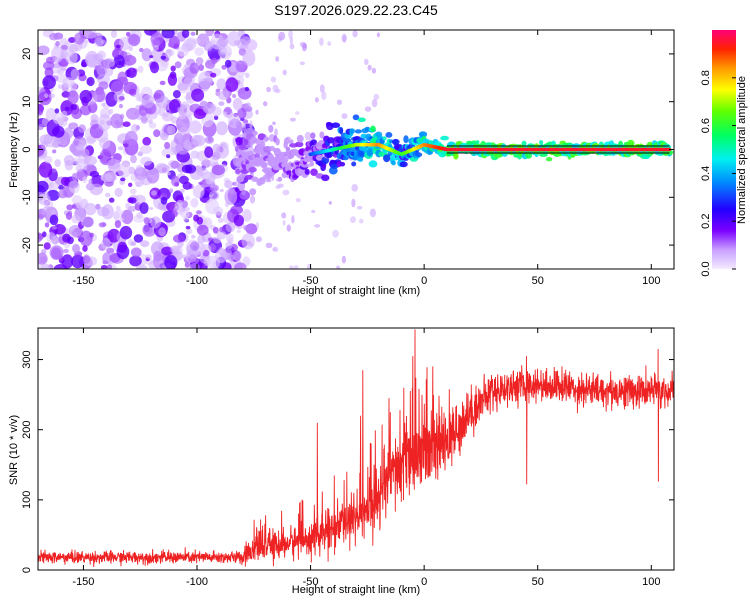 The image size is (750, 600). Describe the element at coordinates (27, 430) in the screenshot. I see `y-tick-label: 200` at that location.